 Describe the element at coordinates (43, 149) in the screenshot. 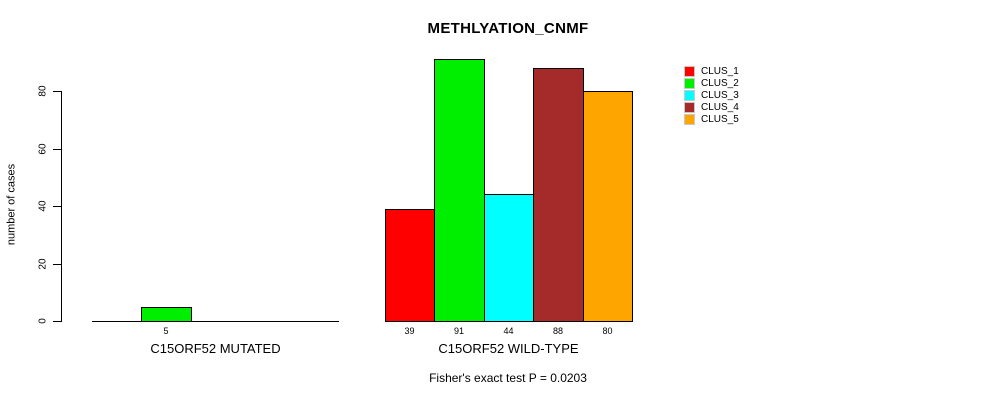

I see `y-tick-label: 60` at that location.